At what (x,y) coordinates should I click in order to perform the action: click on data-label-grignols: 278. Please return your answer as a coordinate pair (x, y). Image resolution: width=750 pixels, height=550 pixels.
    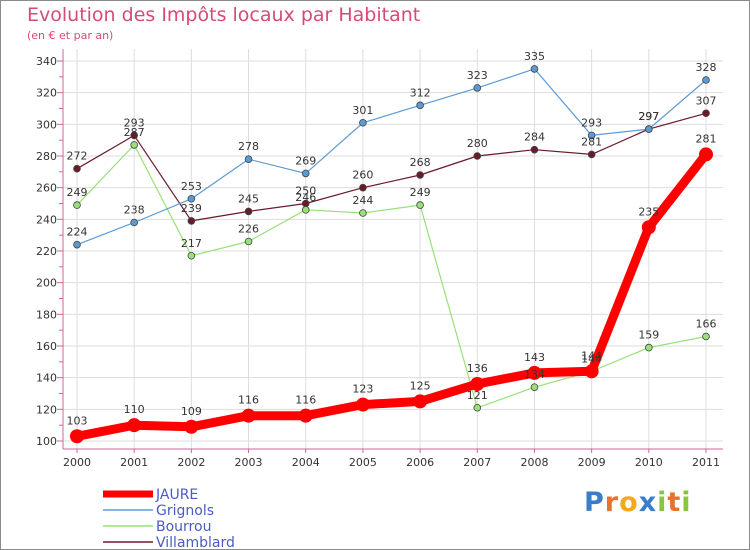
    Looking at the image, I should click on (248, 146).